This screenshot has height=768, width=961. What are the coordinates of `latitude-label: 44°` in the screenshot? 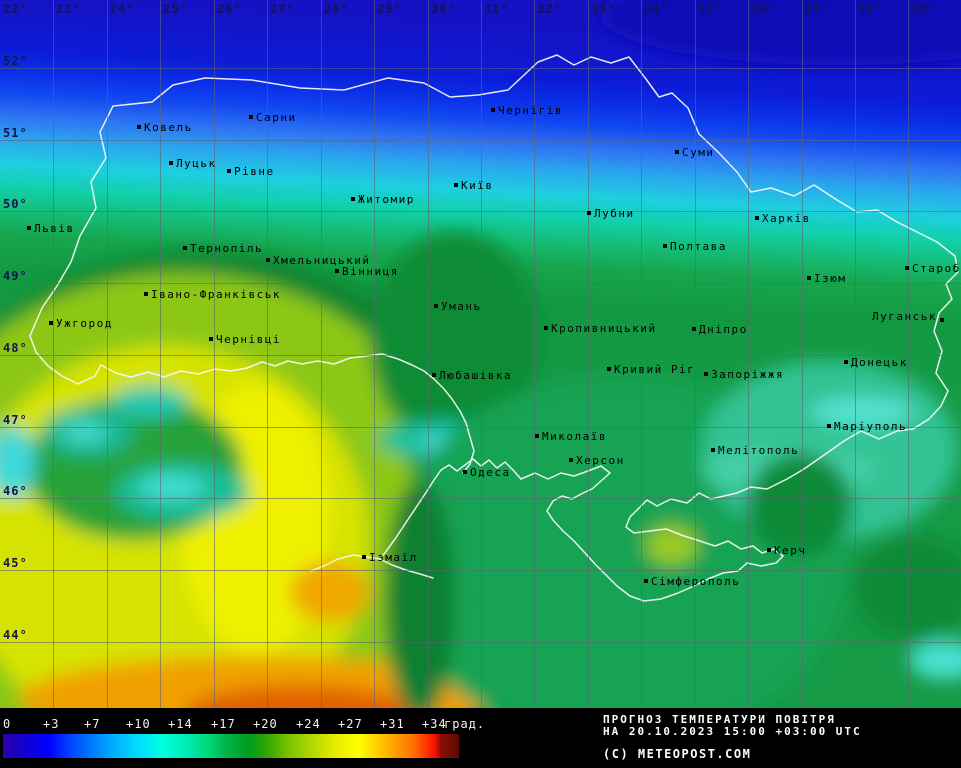 It's located at (15, 635).